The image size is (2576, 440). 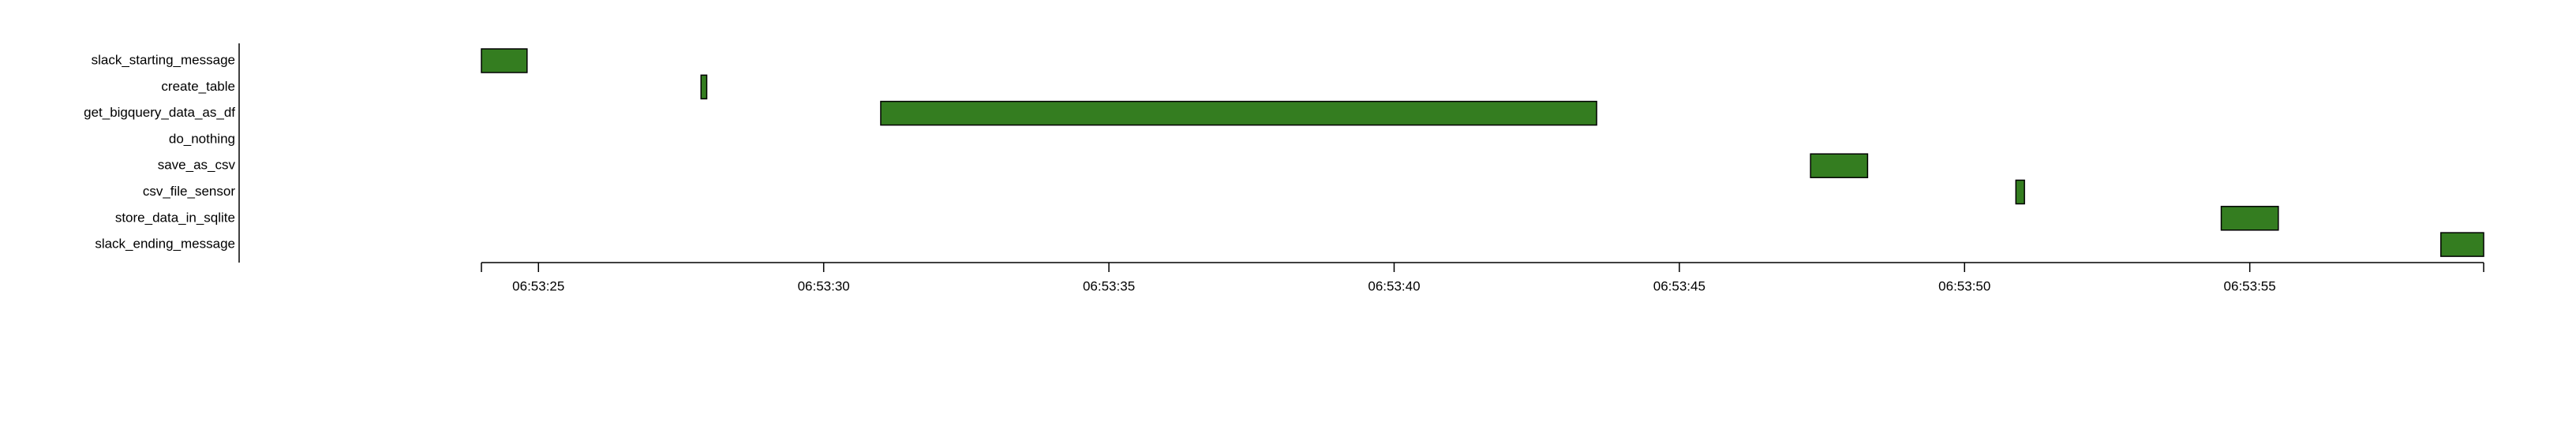 I want to click on task-label-do-nothing: do_nothing, so click(x=202, y=138).